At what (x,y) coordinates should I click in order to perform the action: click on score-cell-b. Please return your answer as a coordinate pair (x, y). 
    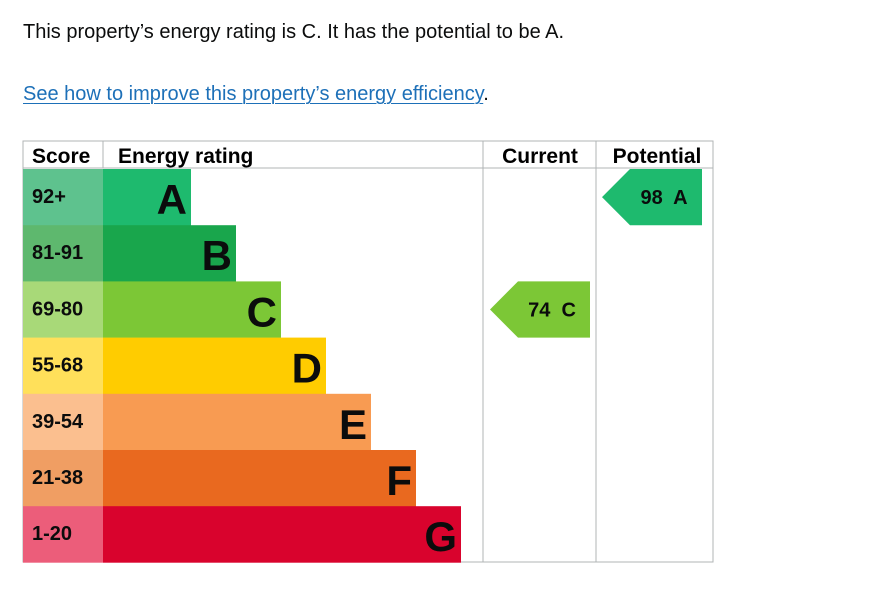
    Looking at the image, I should click on (63, 253).